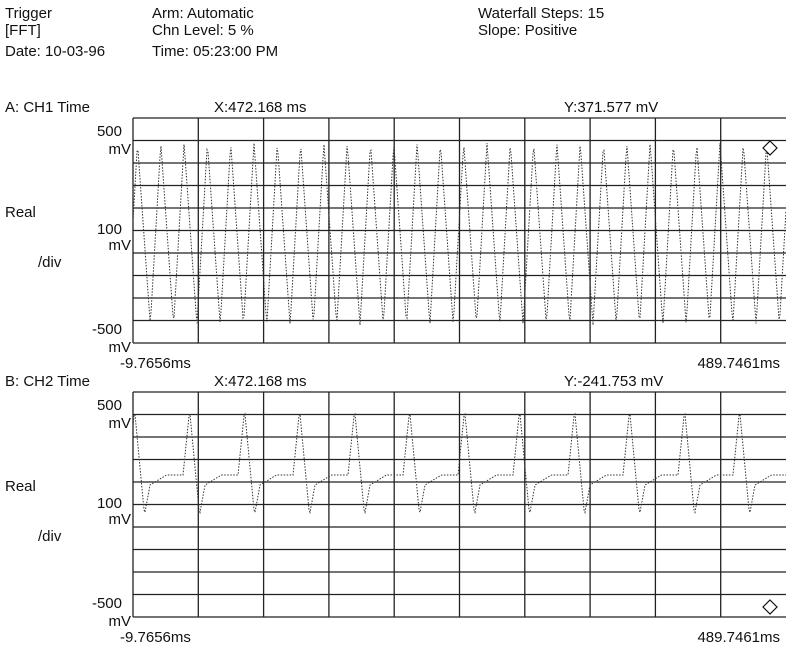 The image size is (786, 667). What do you see at coordinates (55, 51) in the screenshot?
I see `header-text: Date: 10-03-96` at bounding box center [55, 51].